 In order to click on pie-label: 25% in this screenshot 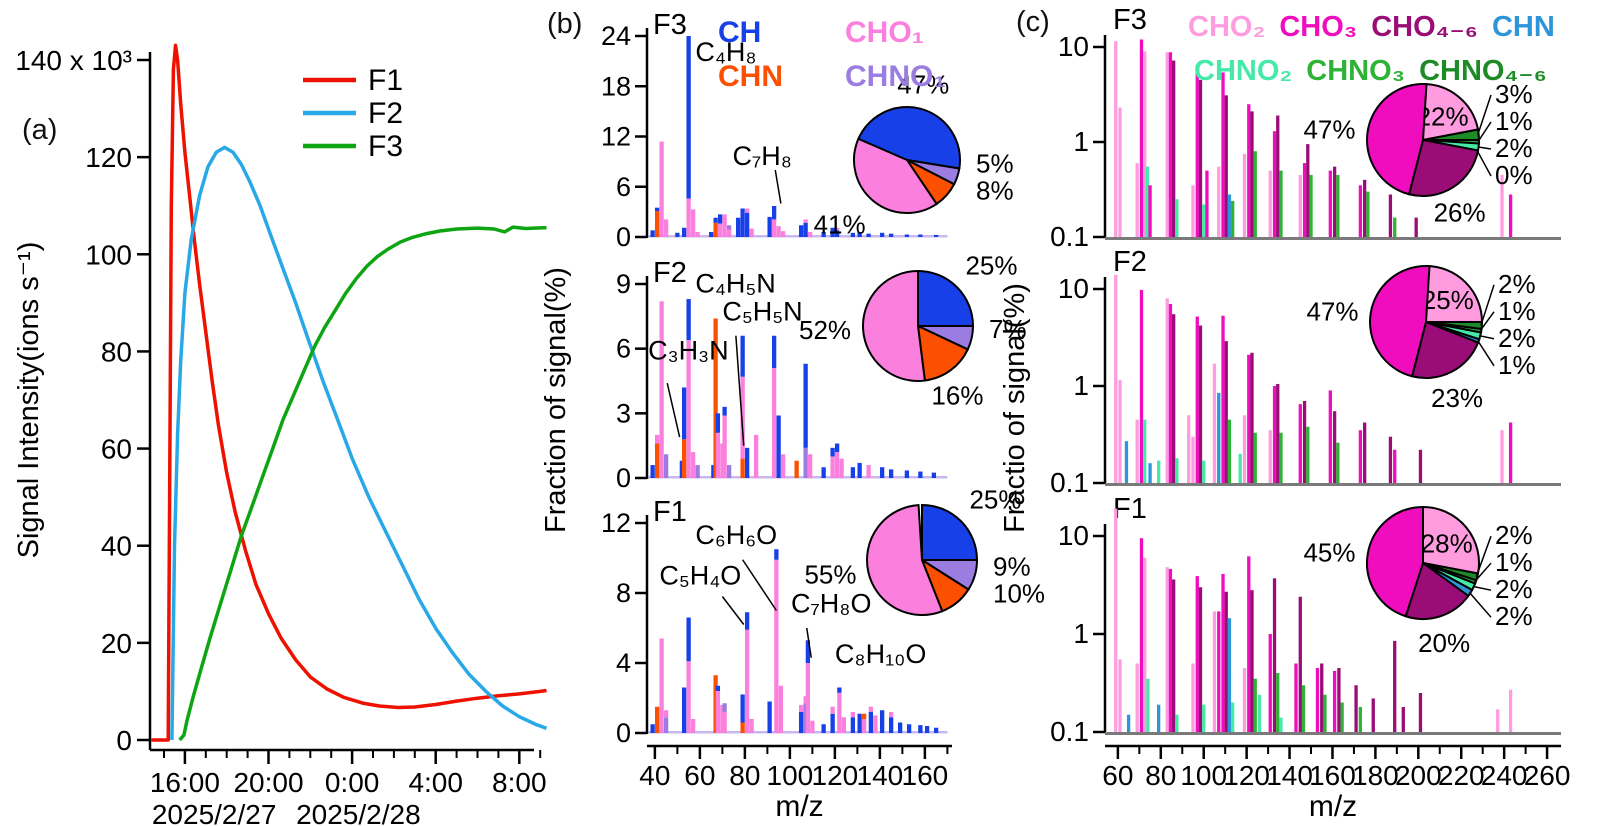, I will do `click(1448, 300)`.